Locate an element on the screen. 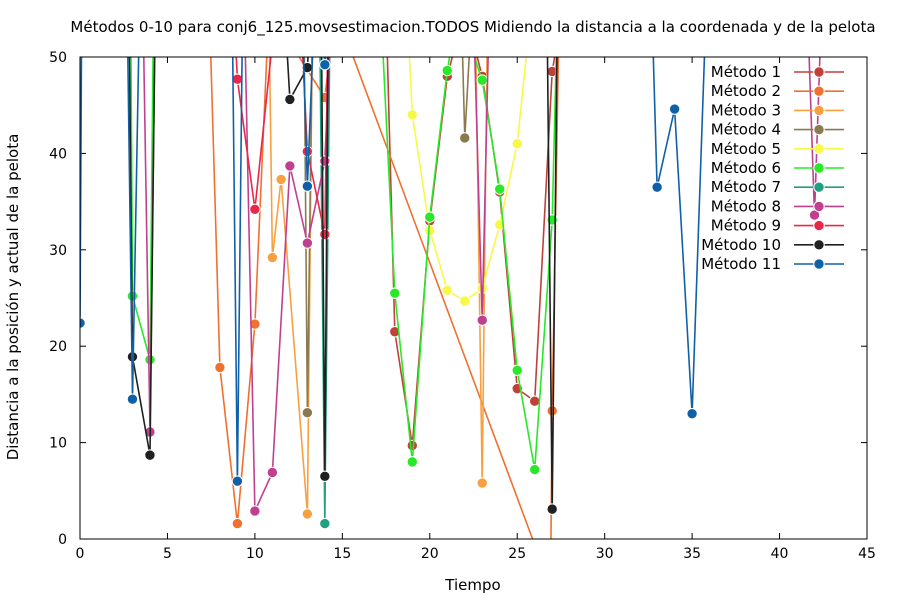 This screenshot has width=900, height=600. legend-label: Método 3 is located at coordinates (746, 110).